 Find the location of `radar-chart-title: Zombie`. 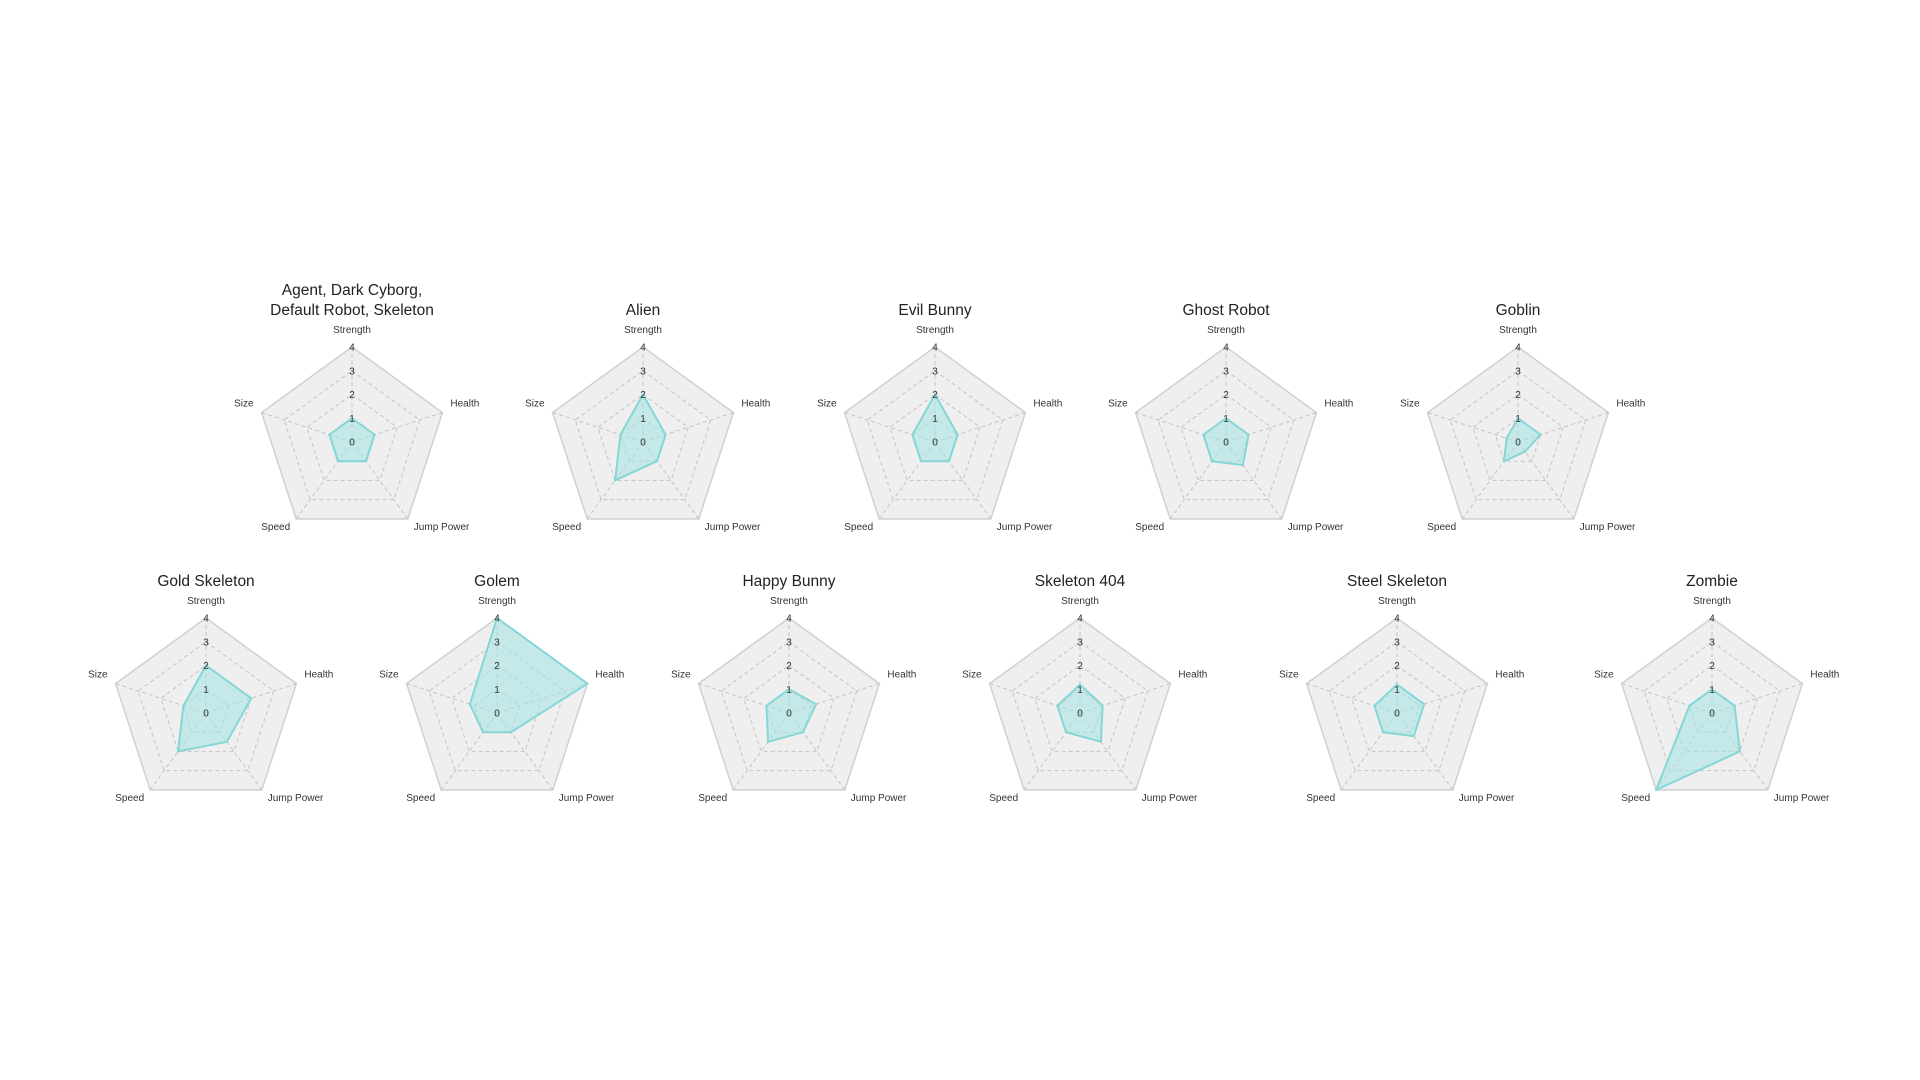

radar-chart-title: Zombie is located at coordinates (1712, 581).